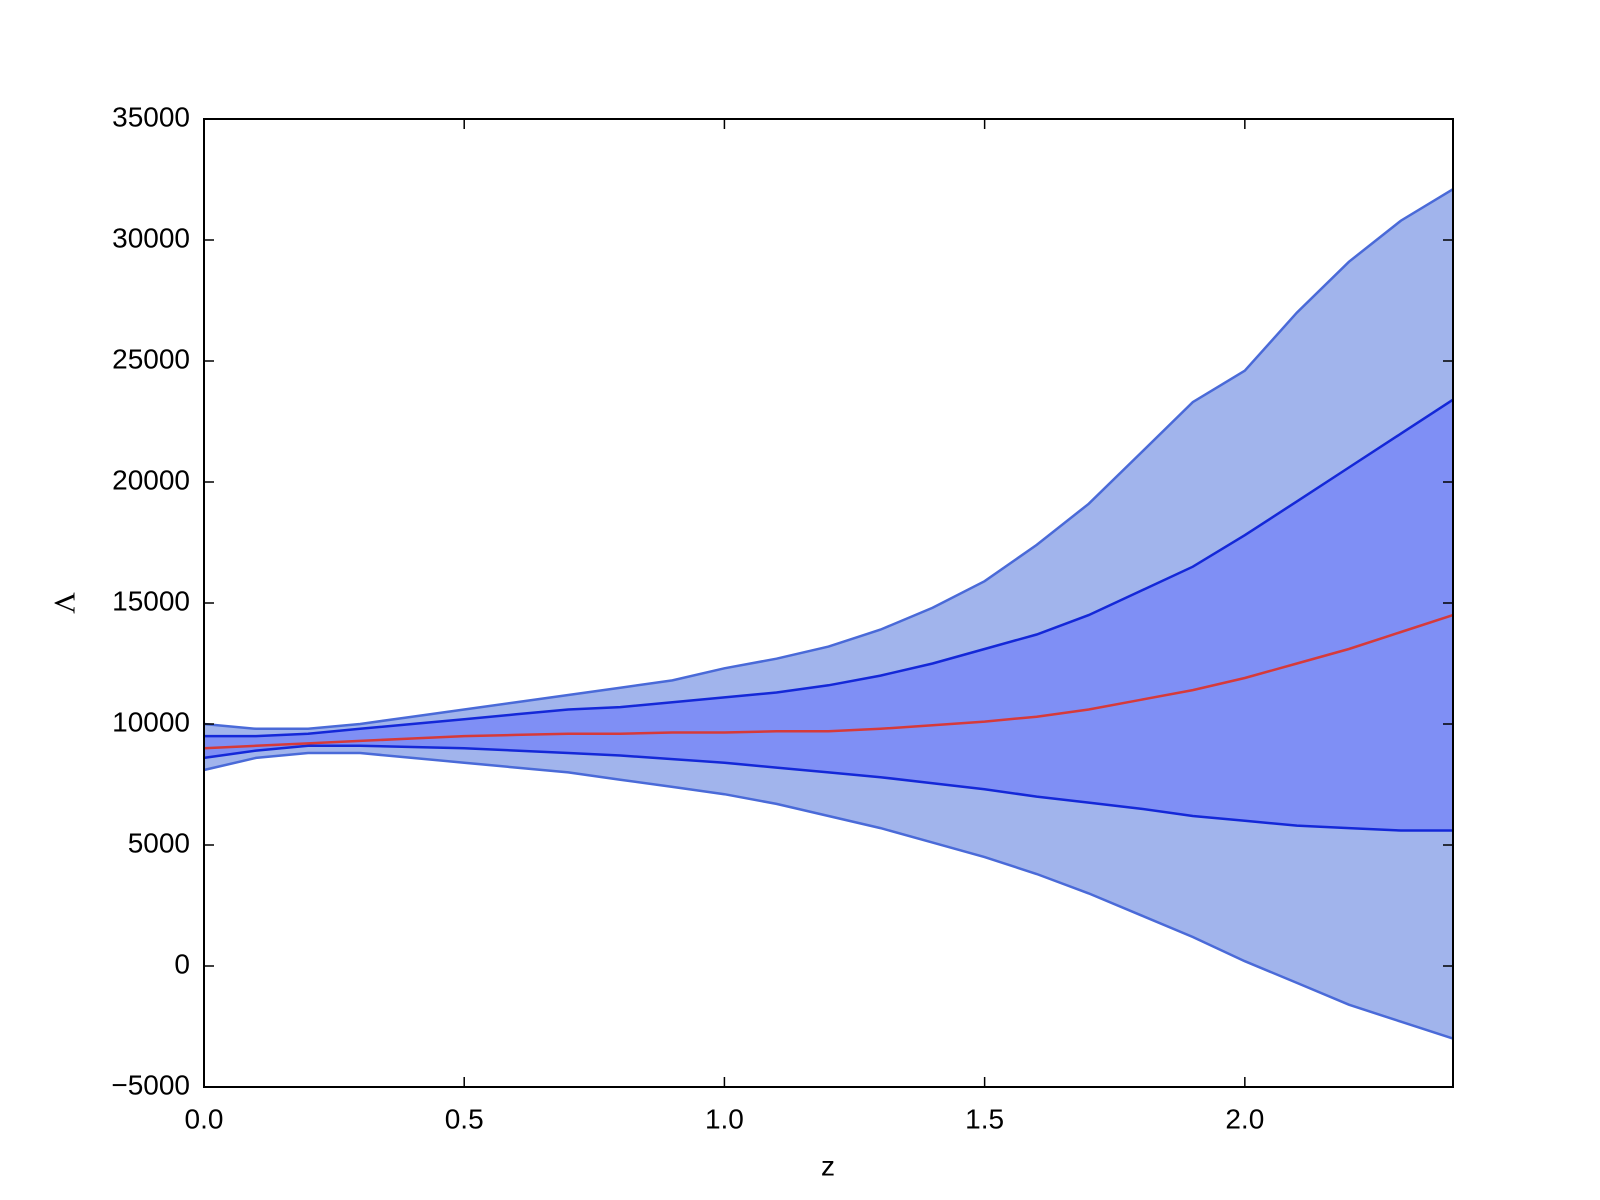 This screenshot has height=1200, width=1600. What do you see at coordinates (151, 479) in the screenshot?
I see `y-tick-label: 20000` at bounding box center [151, 479].